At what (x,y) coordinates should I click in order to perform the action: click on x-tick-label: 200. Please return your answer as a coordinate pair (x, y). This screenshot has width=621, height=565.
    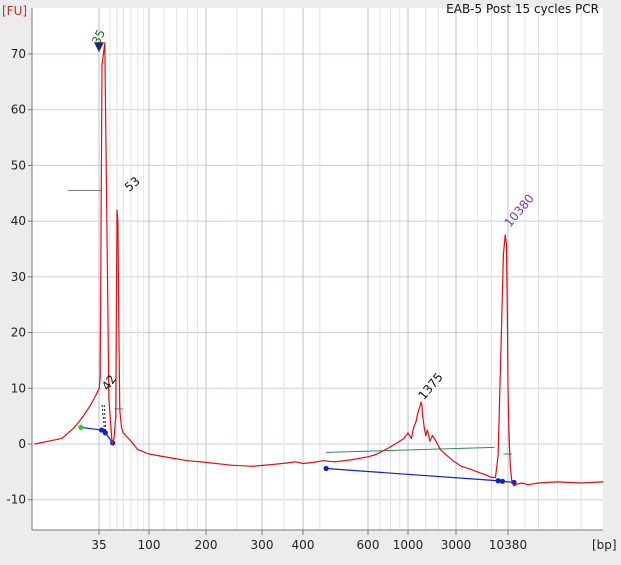
    Looking at the image, I should click on (206, 545).